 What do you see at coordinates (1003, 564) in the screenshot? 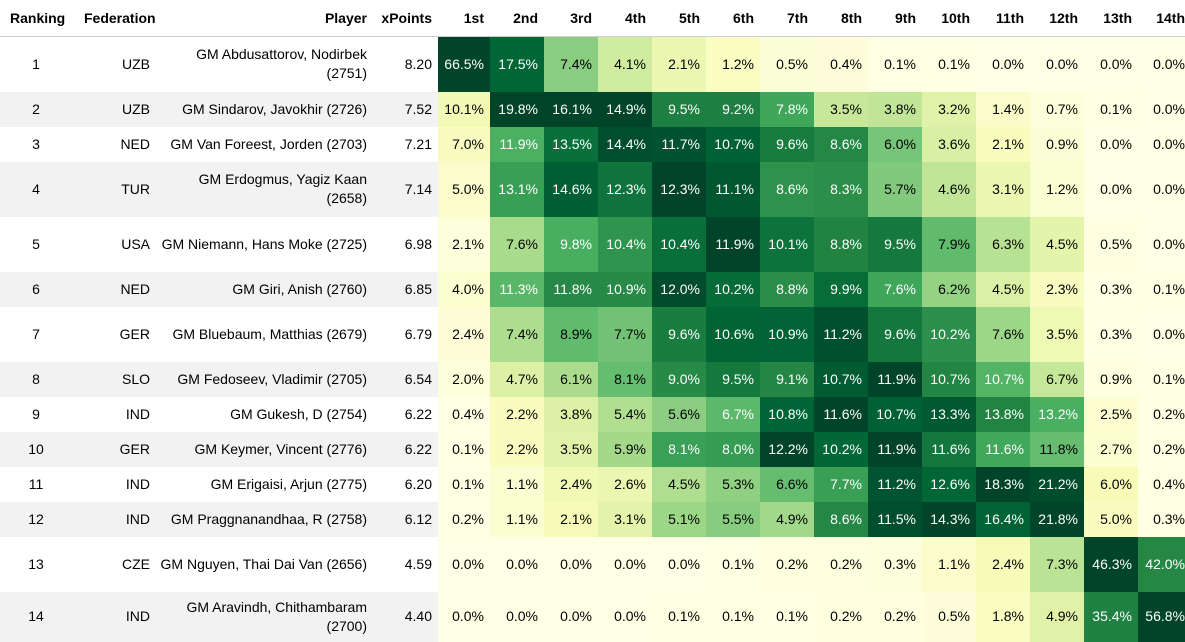
I see `probability-cell: 2.4%` at bounding box center [1003, 564].